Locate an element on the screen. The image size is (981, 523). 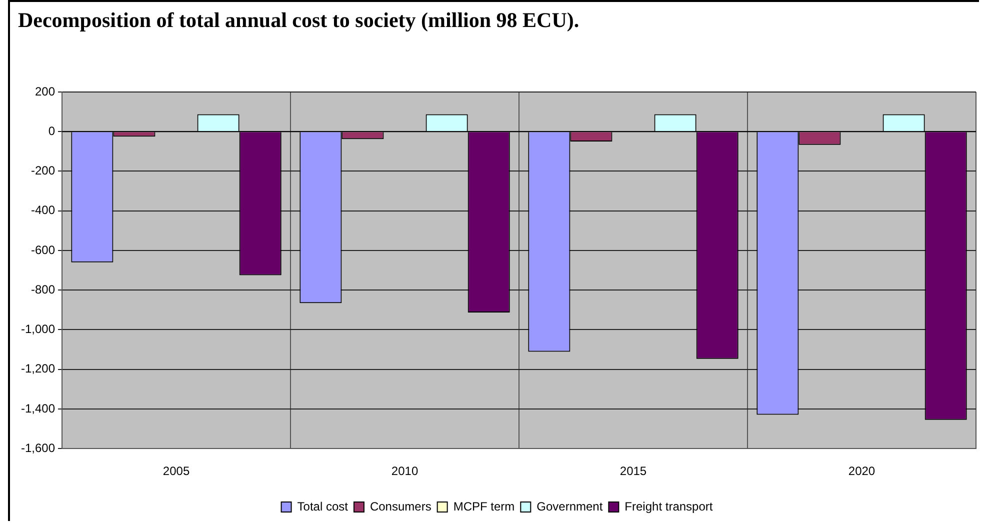
y-tick-label: -1,600 is located at coordinates (38, 447).